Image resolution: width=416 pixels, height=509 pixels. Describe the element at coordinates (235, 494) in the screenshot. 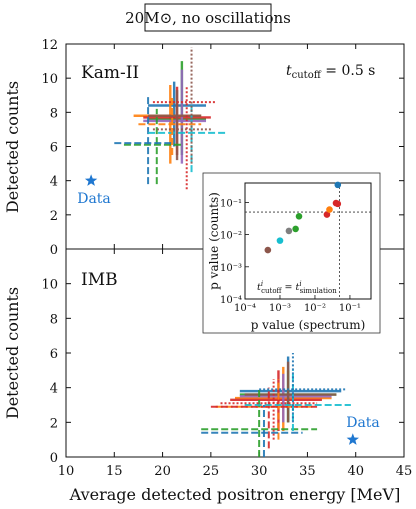

I see `x-axis-label: Average detected positron energy [MeV]` at that location.